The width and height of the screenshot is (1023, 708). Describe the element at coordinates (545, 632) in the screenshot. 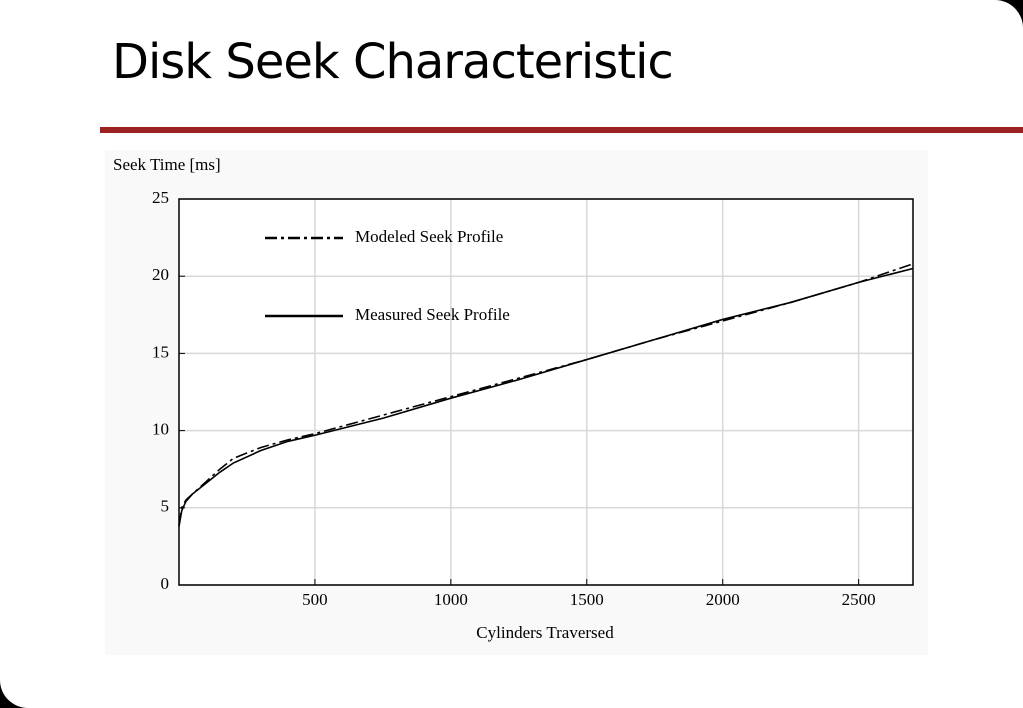

I see `x-axis-label: Cylinders Traversed` at that location.